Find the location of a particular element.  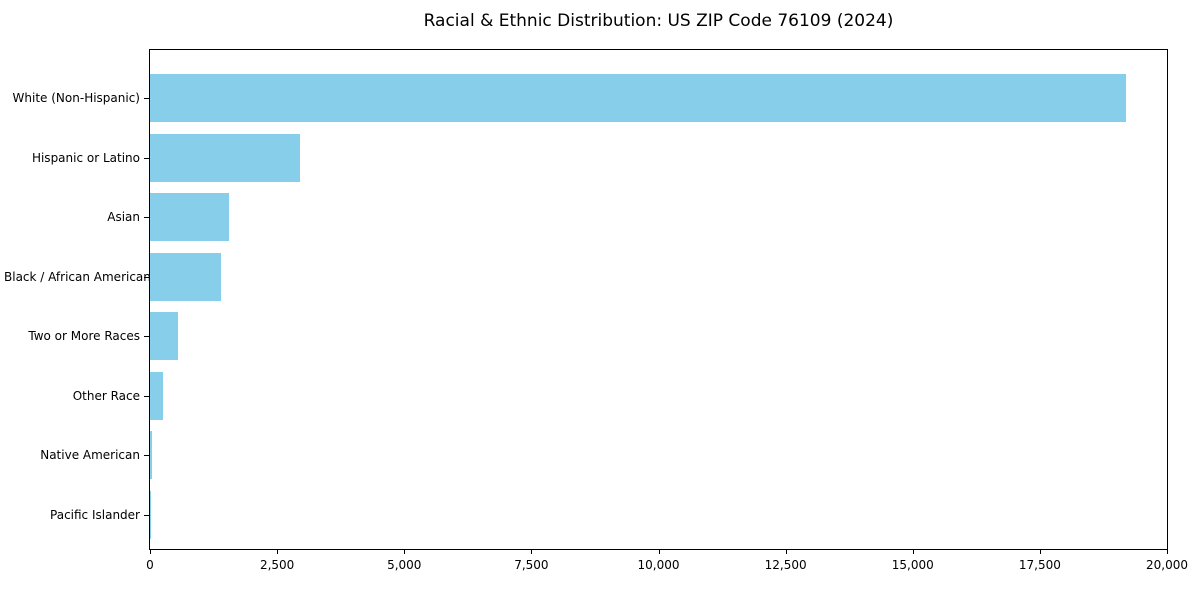

bar-other-race is located at coordinates (157, 395).